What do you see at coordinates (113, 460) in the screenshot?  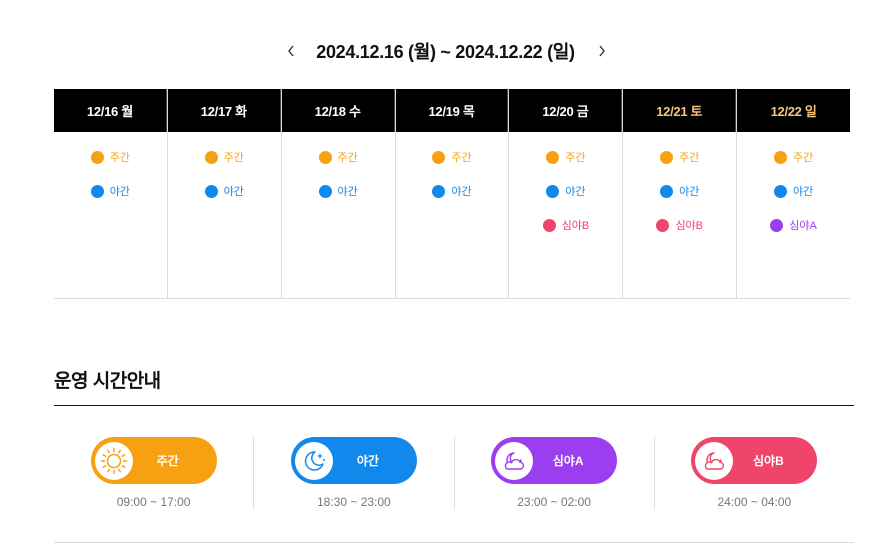 I see `sun-icon` at bounding box center [113, 460].